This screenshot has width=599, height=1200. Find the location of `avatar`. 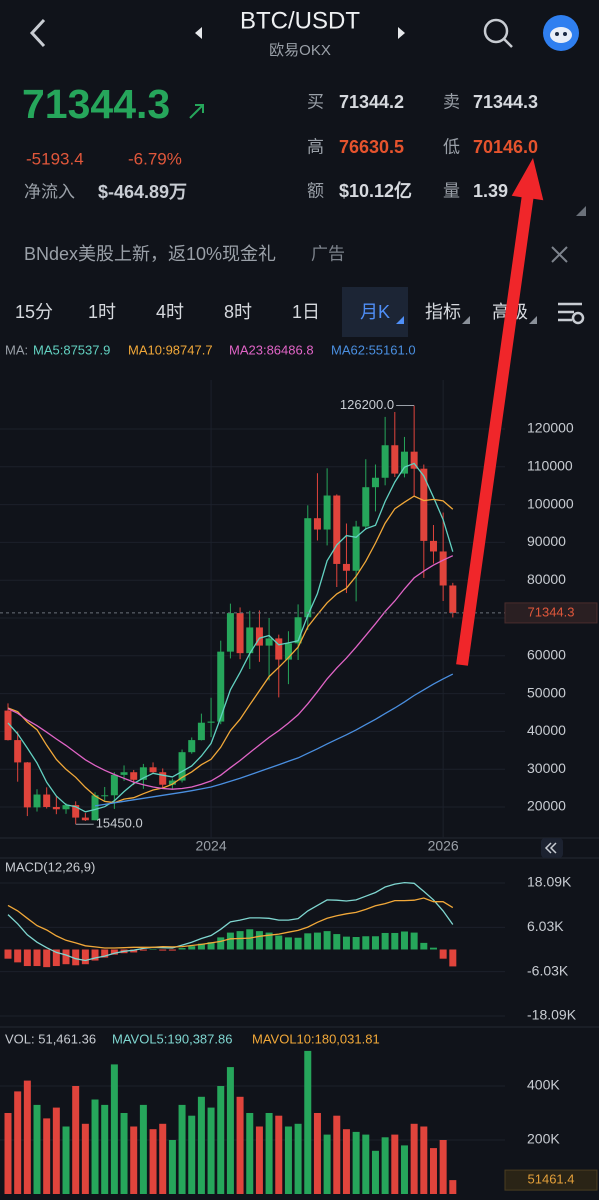

avatar is located at coordinates (561, 33).